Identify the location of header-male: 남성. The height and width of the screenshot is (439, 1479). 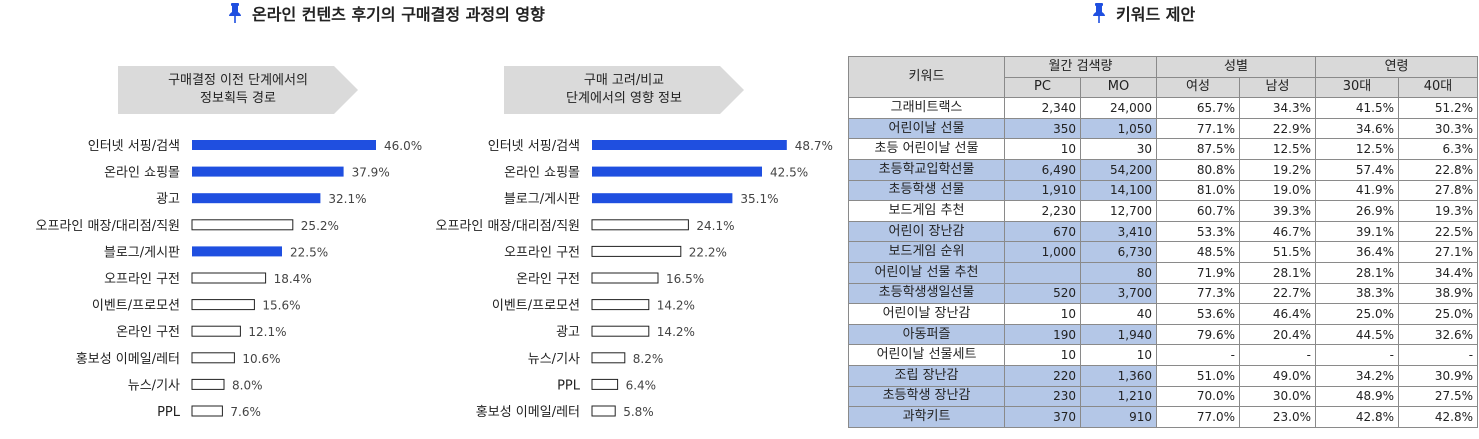
(1277, 87).